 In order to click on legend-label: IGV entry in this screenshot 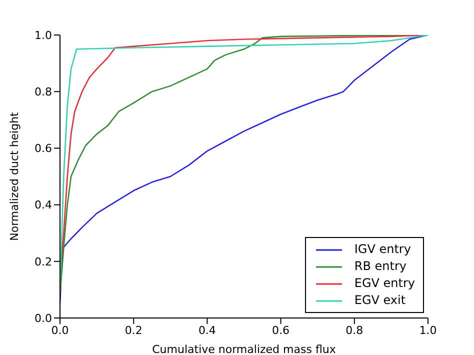, I will do `click(382, 249)`.